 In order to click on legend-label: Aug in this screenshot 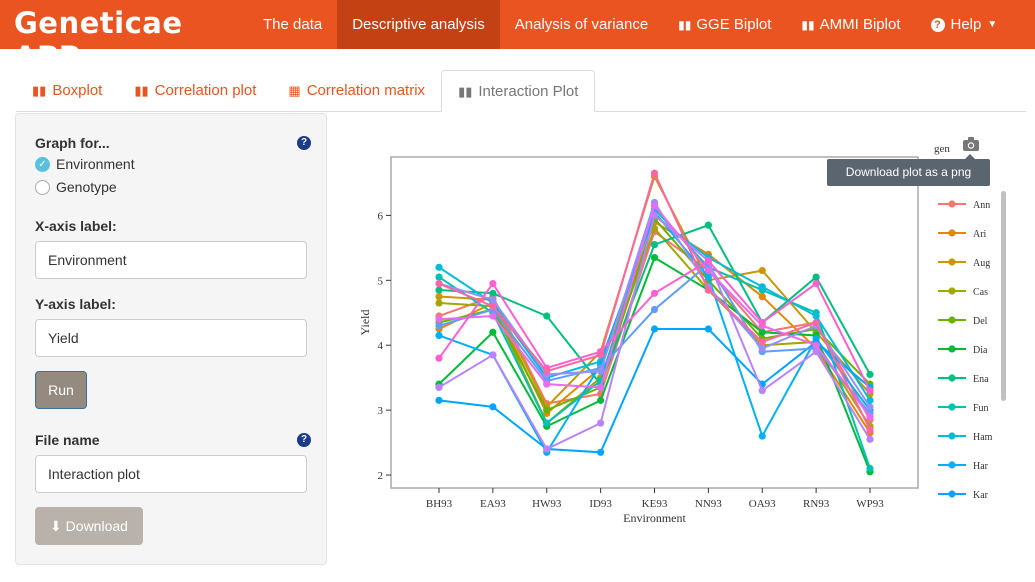, I will do `click(981, 263)`.